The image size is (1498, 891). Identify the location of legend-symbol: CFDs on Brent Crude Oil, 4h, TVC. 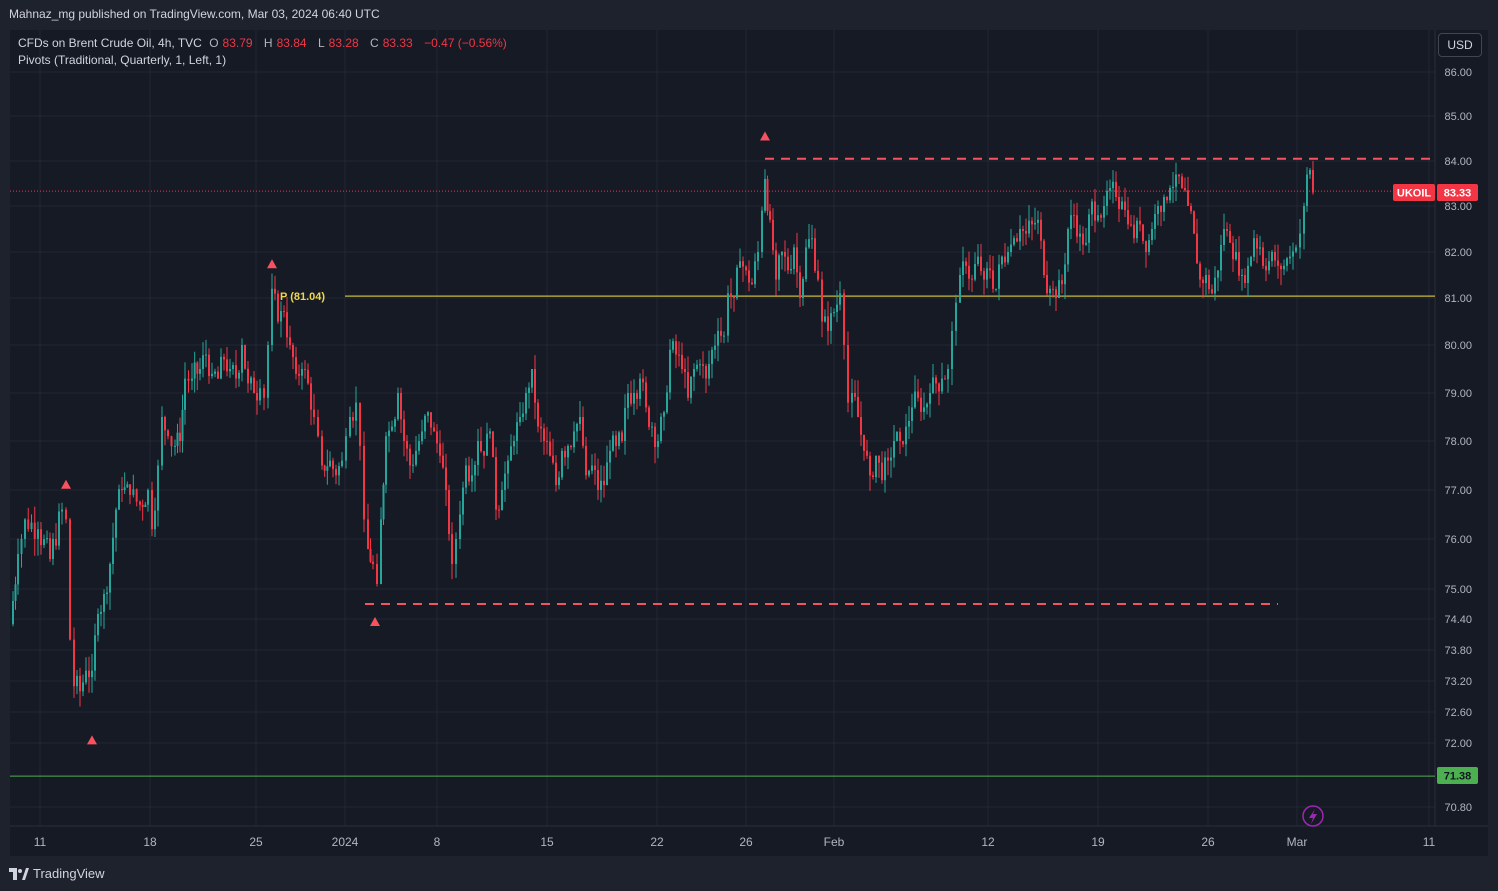
(110, 43).